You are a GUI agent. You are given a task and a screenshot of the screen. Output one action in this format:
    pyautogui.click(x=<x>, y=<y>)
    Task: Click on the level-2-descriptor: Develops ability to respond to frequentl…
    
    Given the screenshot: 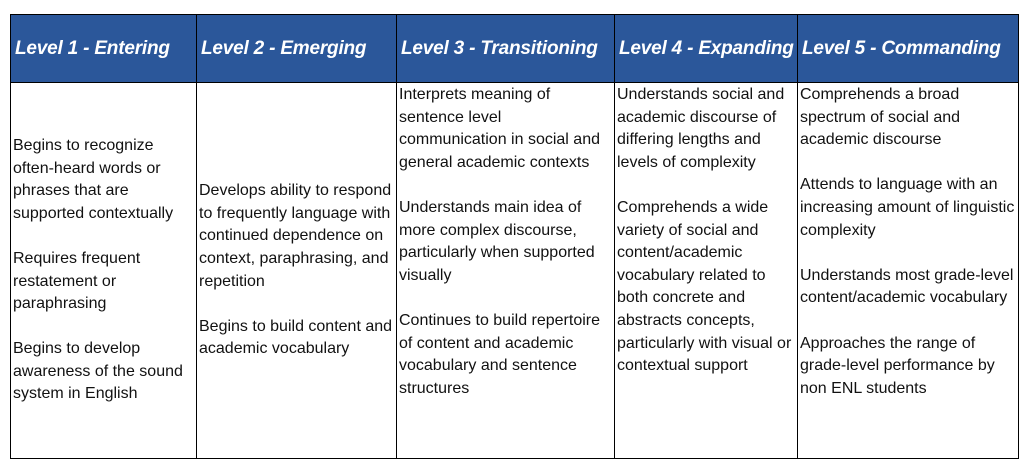 What is the action you would take?
    pyautogui.click(x=295, y=236)
    